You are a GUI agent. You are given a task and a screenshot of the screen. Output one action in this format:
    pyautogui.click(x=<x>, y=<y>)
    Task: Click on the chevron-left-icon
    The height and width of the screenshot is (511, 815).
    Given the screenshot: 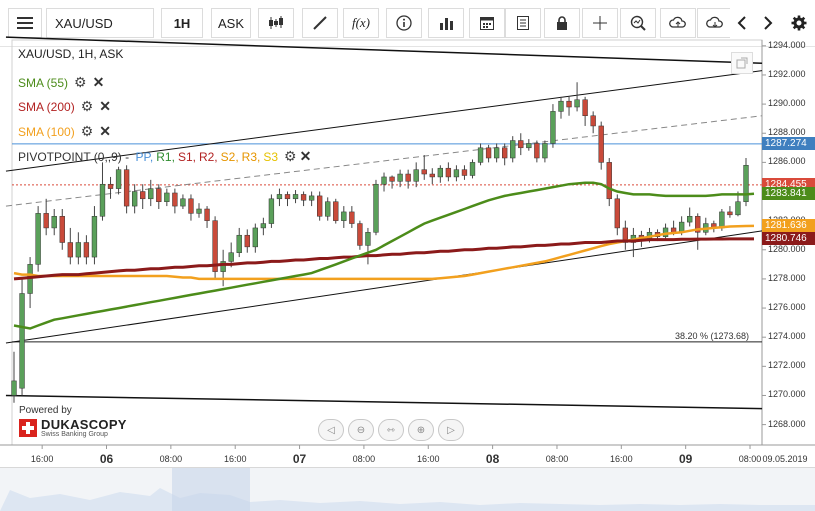 What is the action you would take?
    pyautogui.click(x=741, y=23)
    